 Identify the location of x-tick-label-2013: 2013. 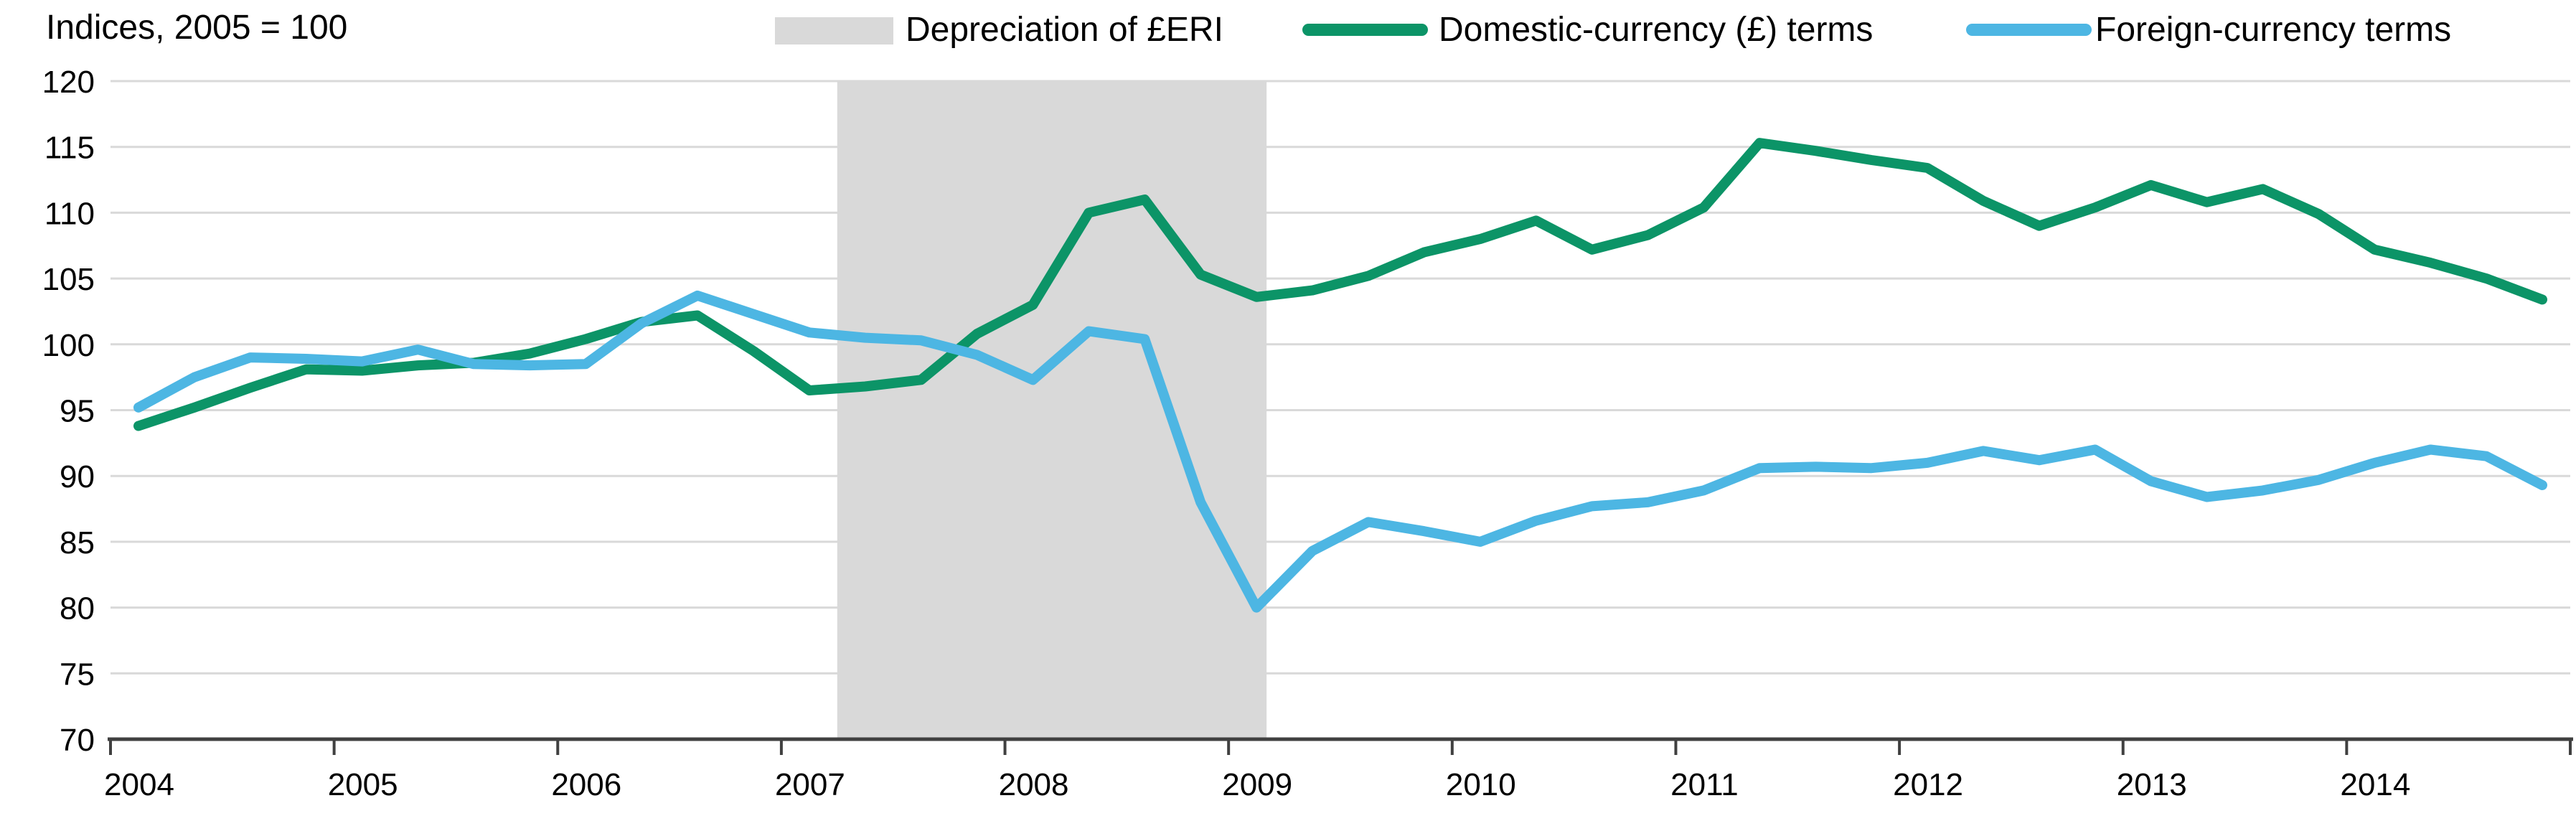
(2152, 785).